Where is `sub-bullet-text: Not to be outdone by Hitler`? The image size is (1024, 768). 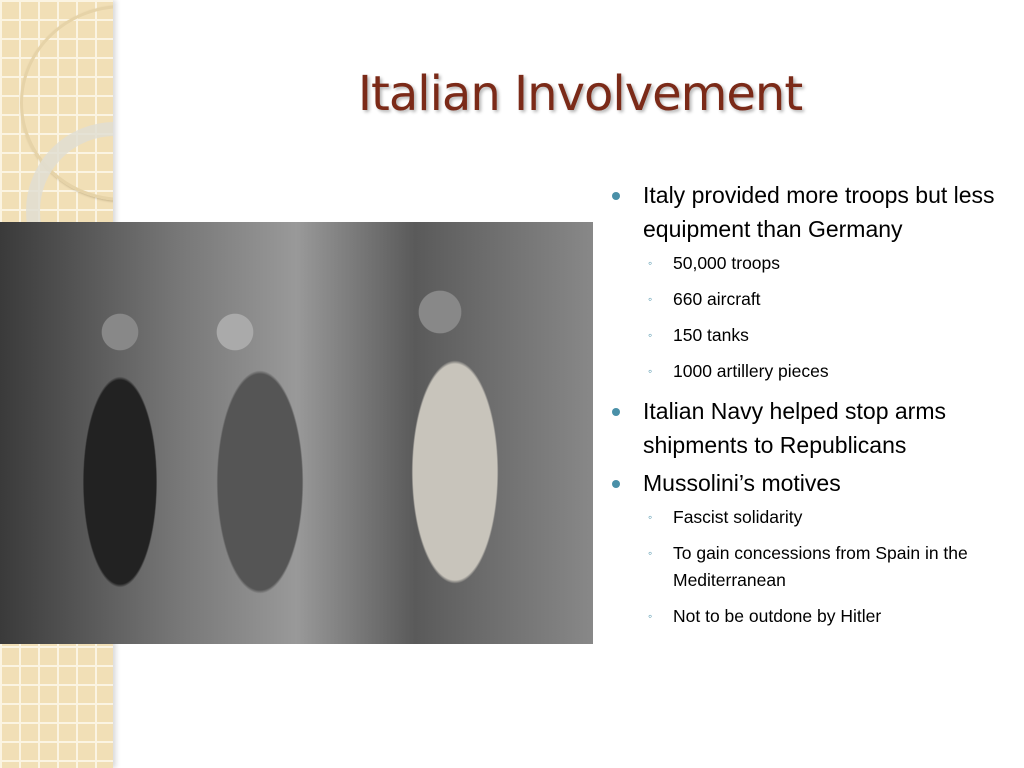
sub-bullet-text: Not to be outdone by Hitler is located at coordinates (777, 616).